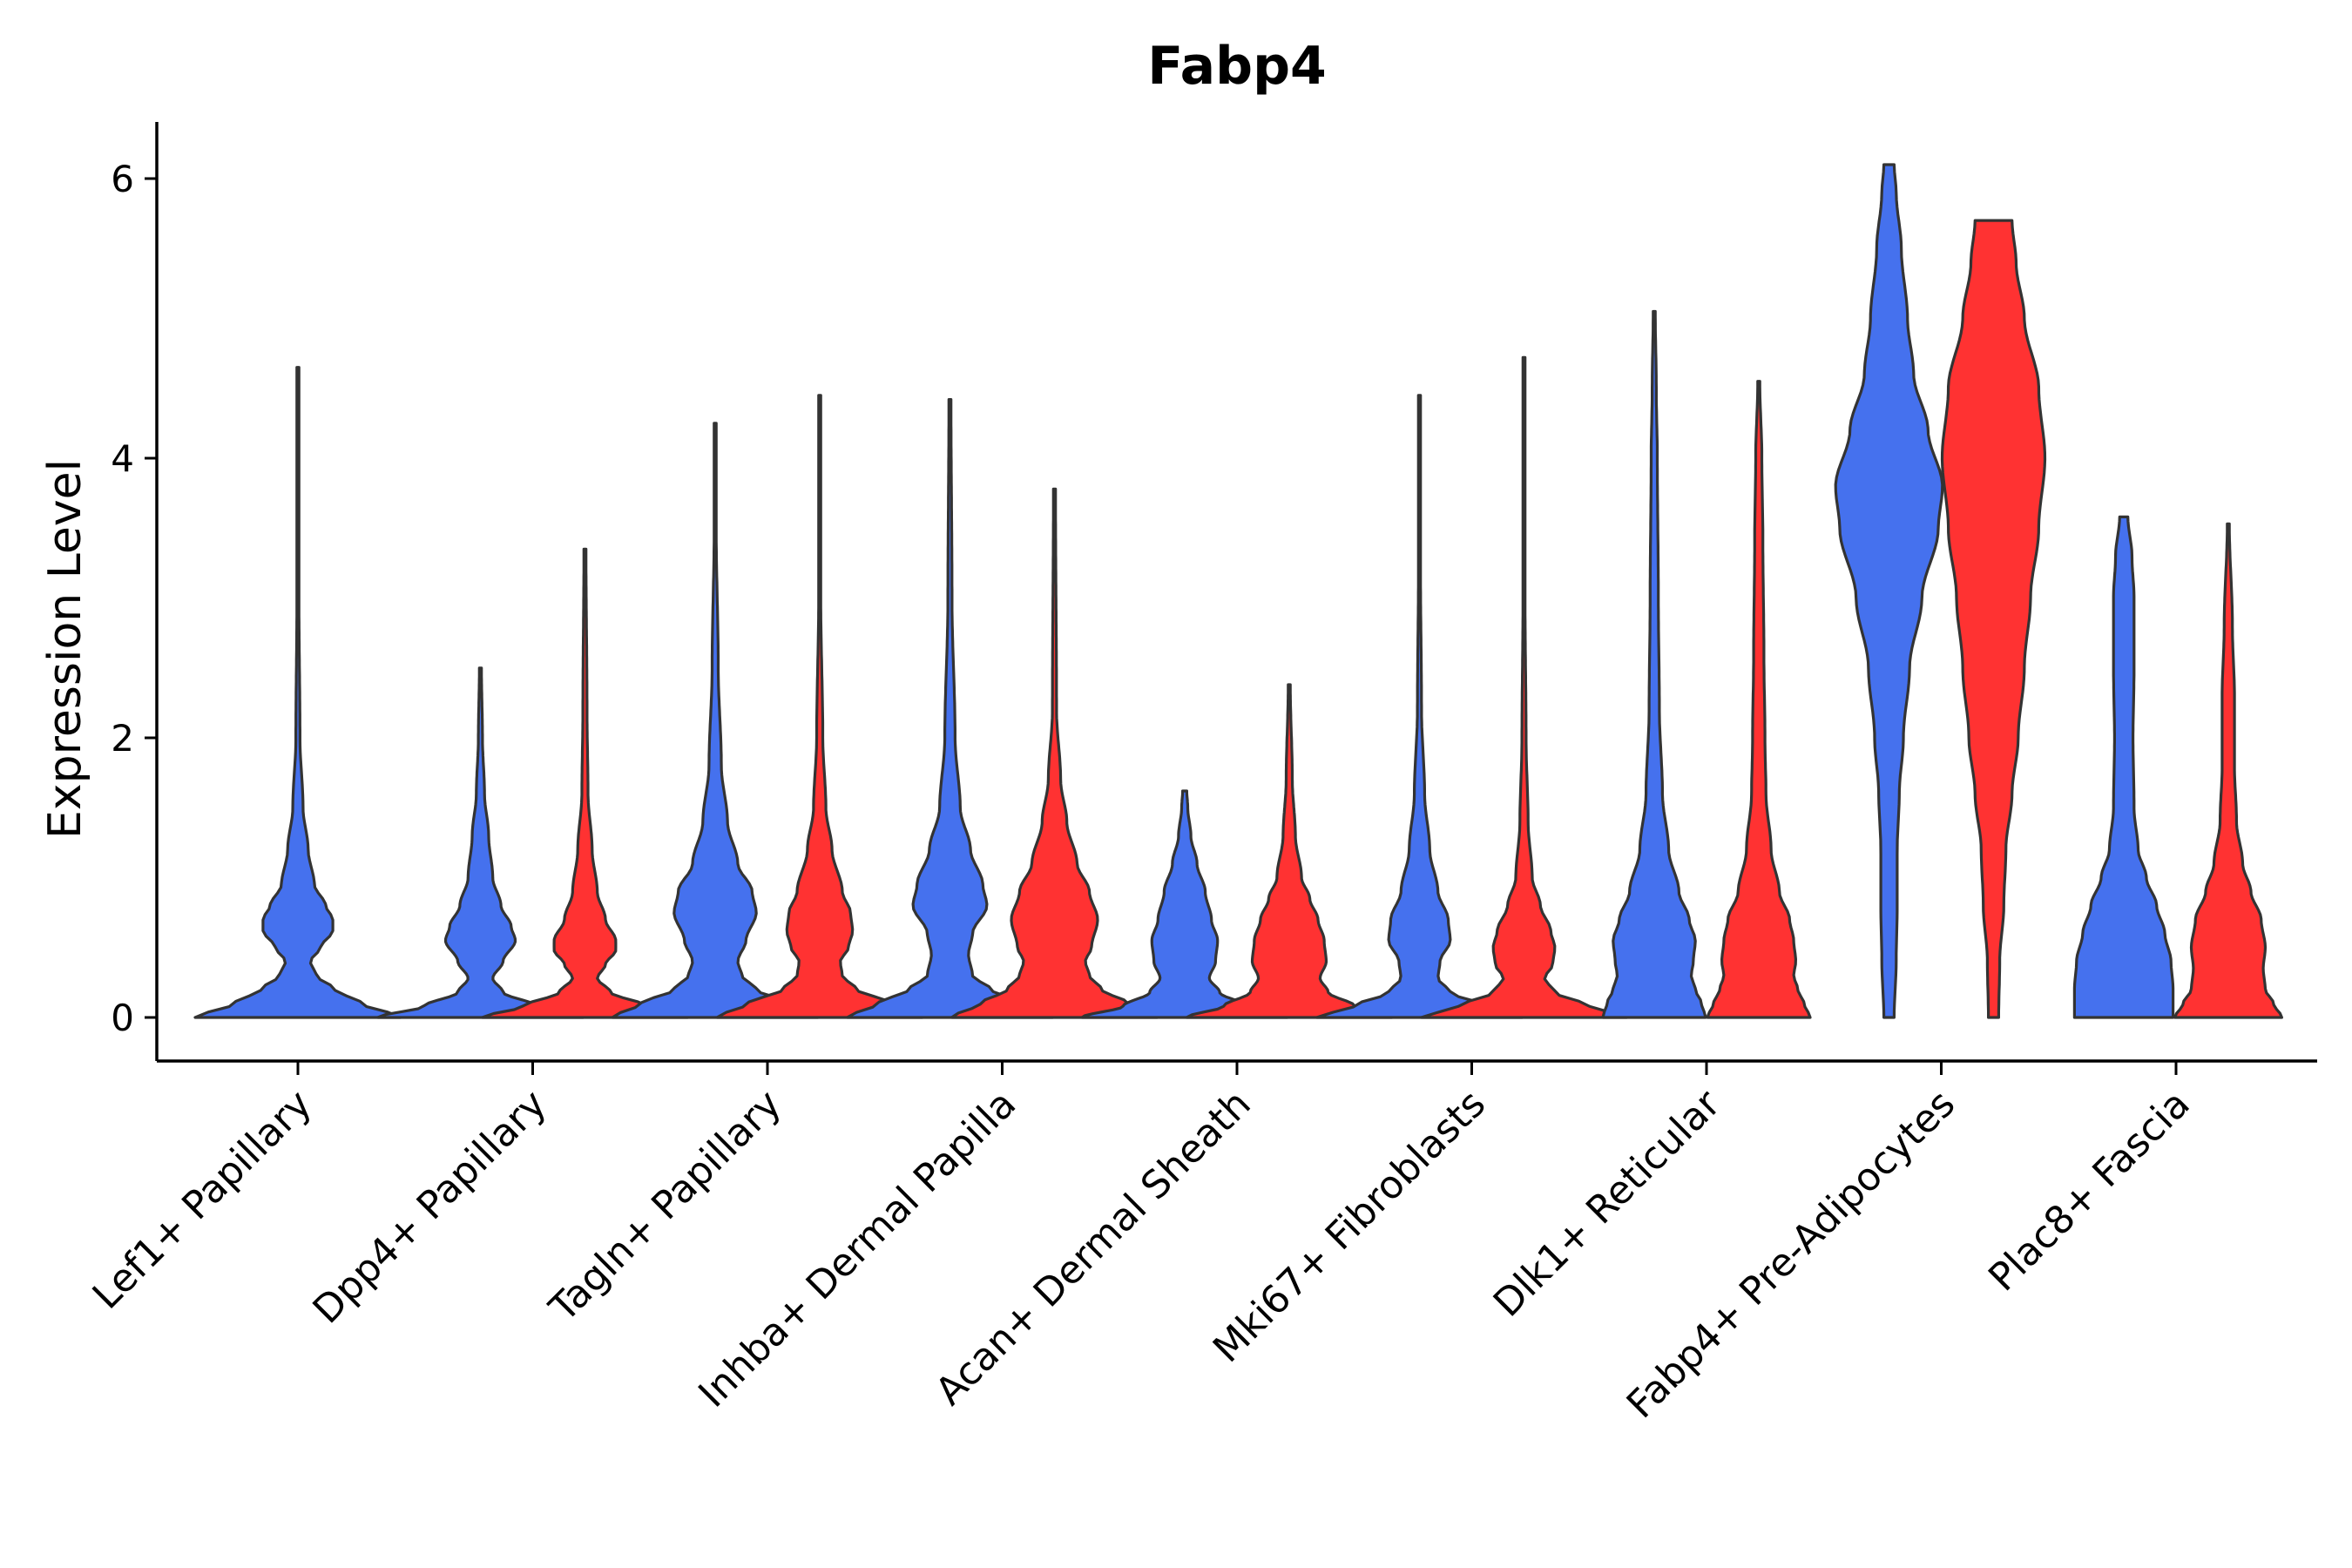 The image size is (2352, 1568). What do you see at coordinates (430, 1207) in the screenshot?
I see `x-tick-label: Dpp4+ Papillary` at bounding box center [430, 1207].